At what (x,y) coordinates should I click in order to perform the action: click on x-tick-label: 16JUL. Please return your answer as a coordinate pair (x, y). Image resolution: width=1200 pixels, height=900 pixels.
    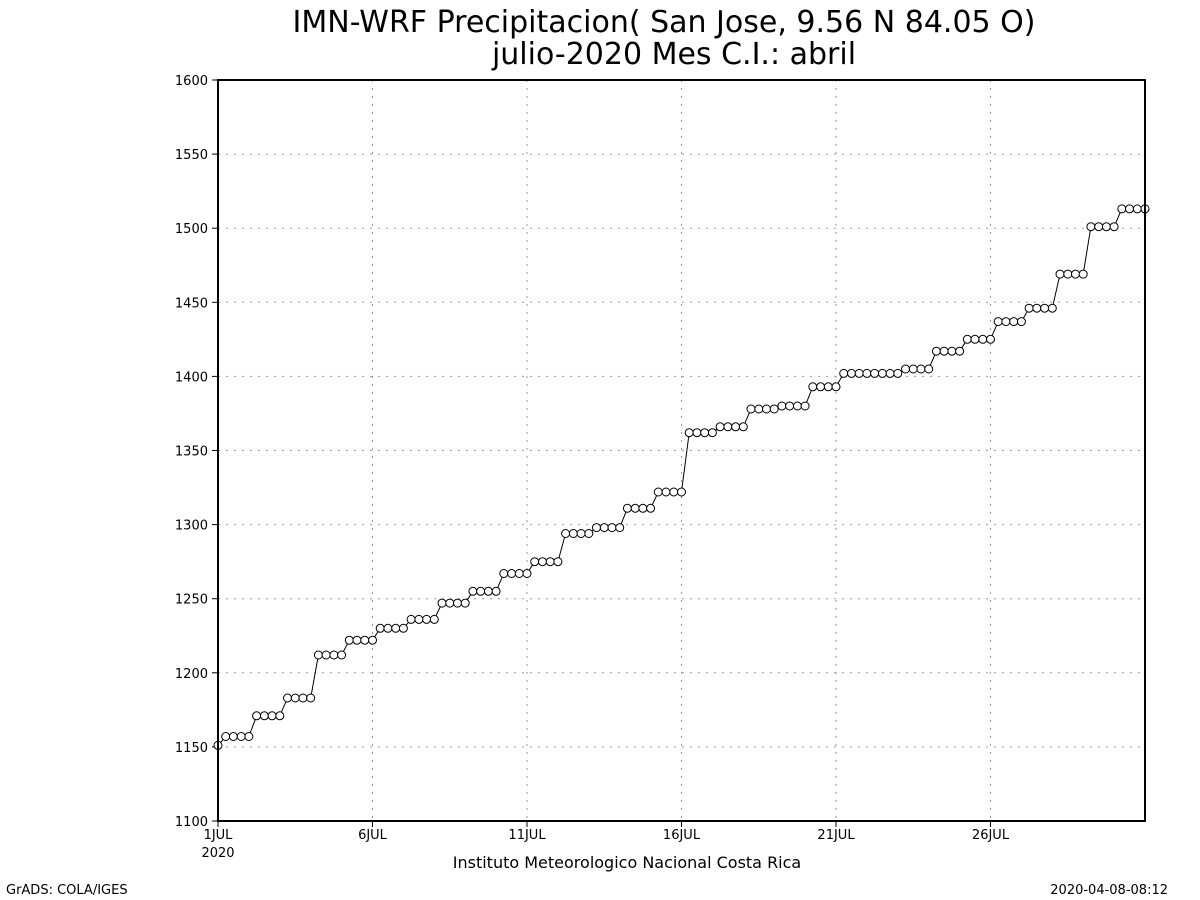
    Looking at the image, I should click on (682, 835).